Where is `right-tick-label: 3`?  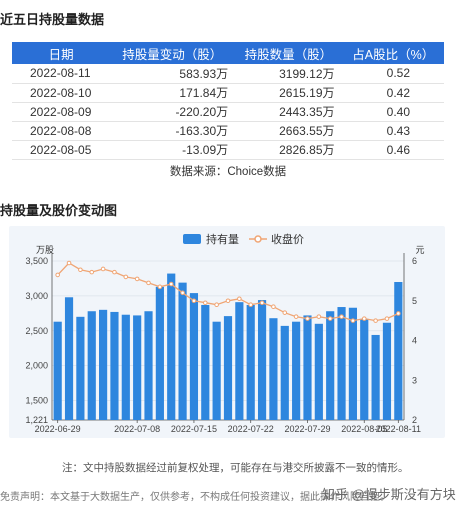 right-tick-label: 3 is located at coordinates (414, 380).